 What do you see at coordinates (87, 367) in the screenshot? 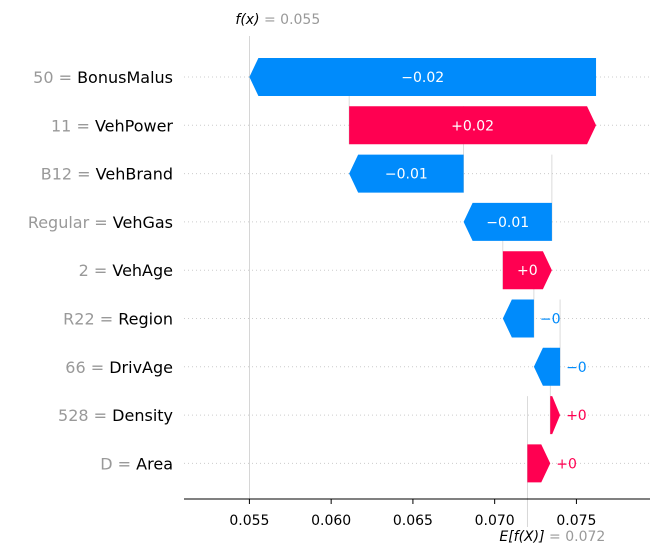
I see `feature-value: 66 =` at bounding box center [87, 367].